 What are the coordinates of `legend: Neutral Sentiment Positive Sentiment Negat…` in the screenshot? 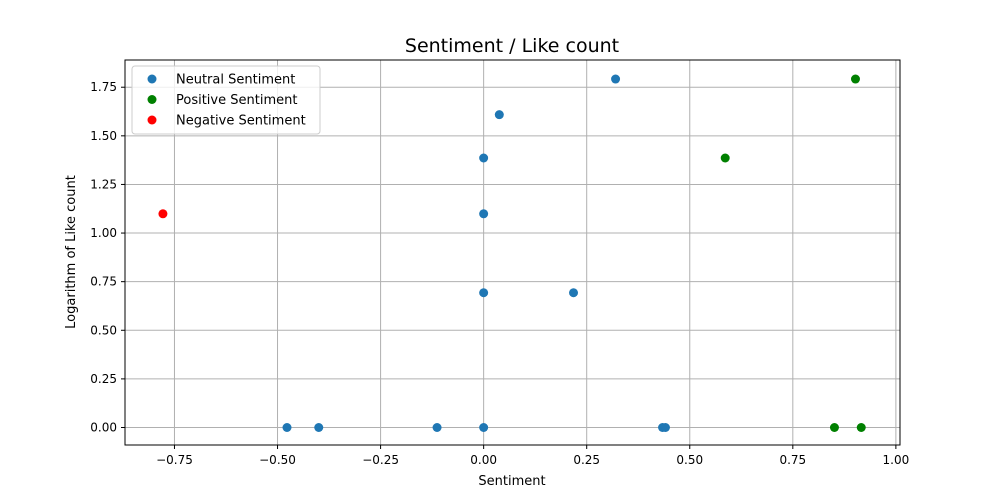 It's located at (226, 100).